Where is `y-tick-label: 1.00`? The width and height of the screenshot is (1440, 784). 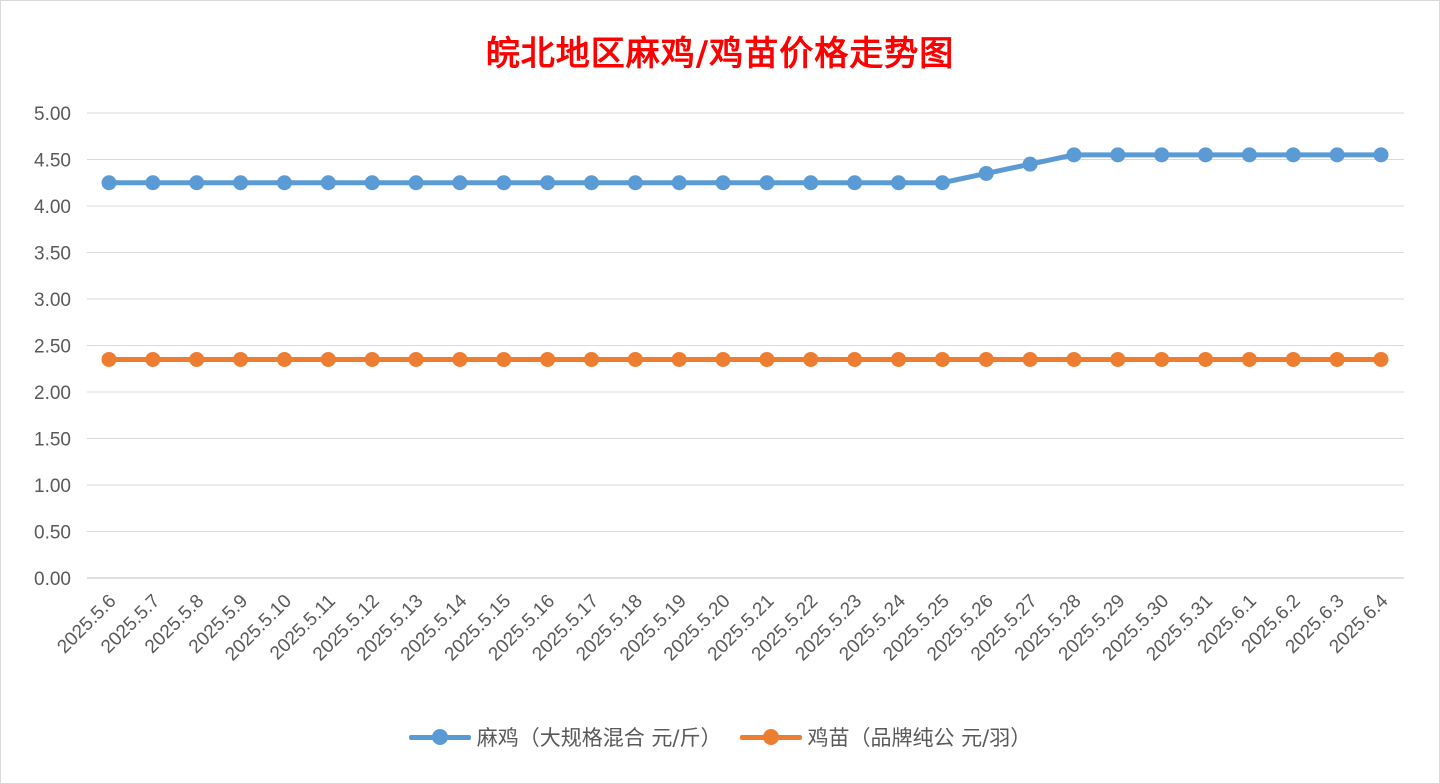 y-tick-label: 1.00 is located at coordinates (52, 486).